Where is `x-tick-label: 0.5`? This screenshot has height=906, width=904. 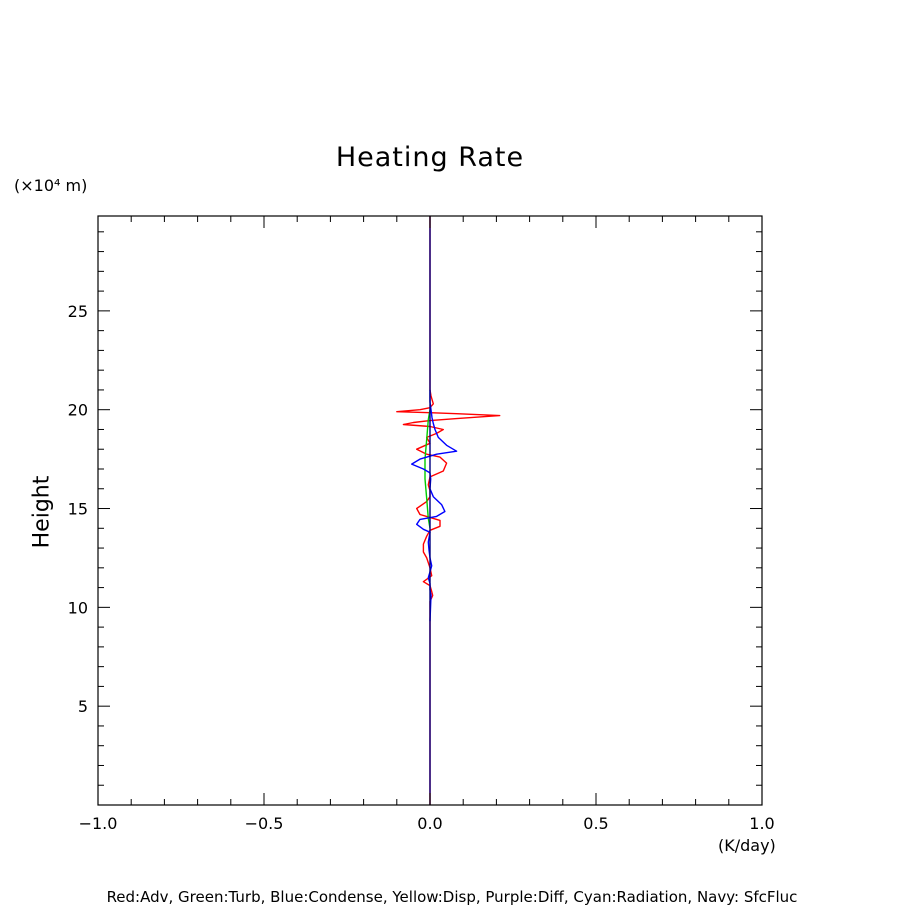 x-tick-label: 0.5 is located at coordinates (595, 823).